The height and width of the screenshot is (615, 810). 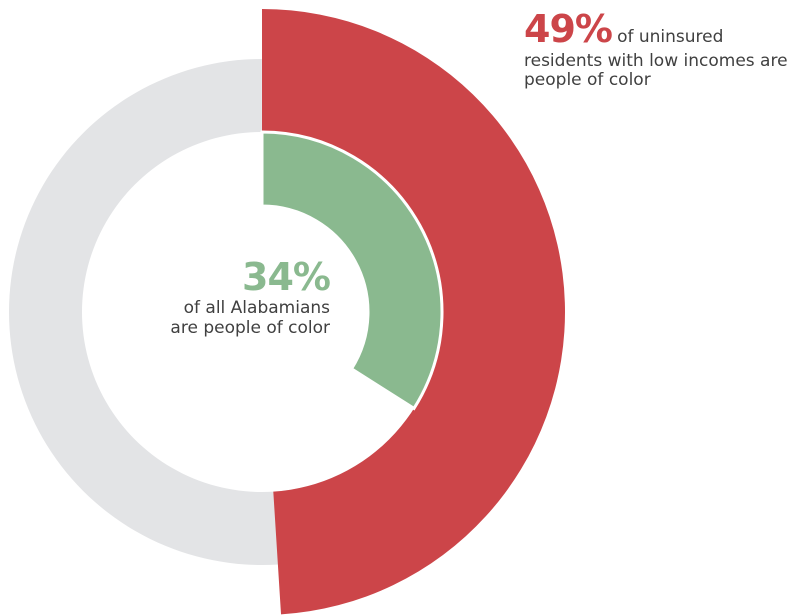 I want to click on inner-description-line2: are people of color, so click(x=250, y=328).